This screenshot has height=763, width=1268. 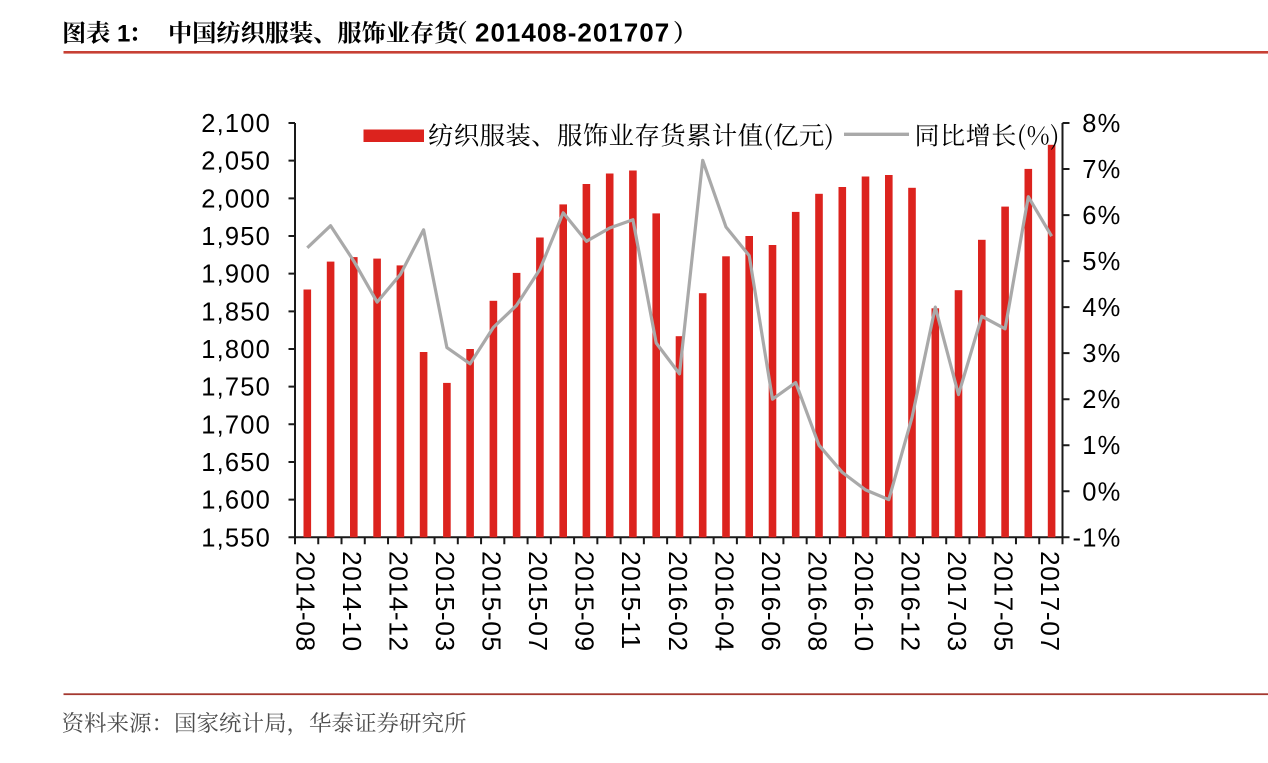 I want to click on svg-text: 2%, so click(x=1101, y=400).